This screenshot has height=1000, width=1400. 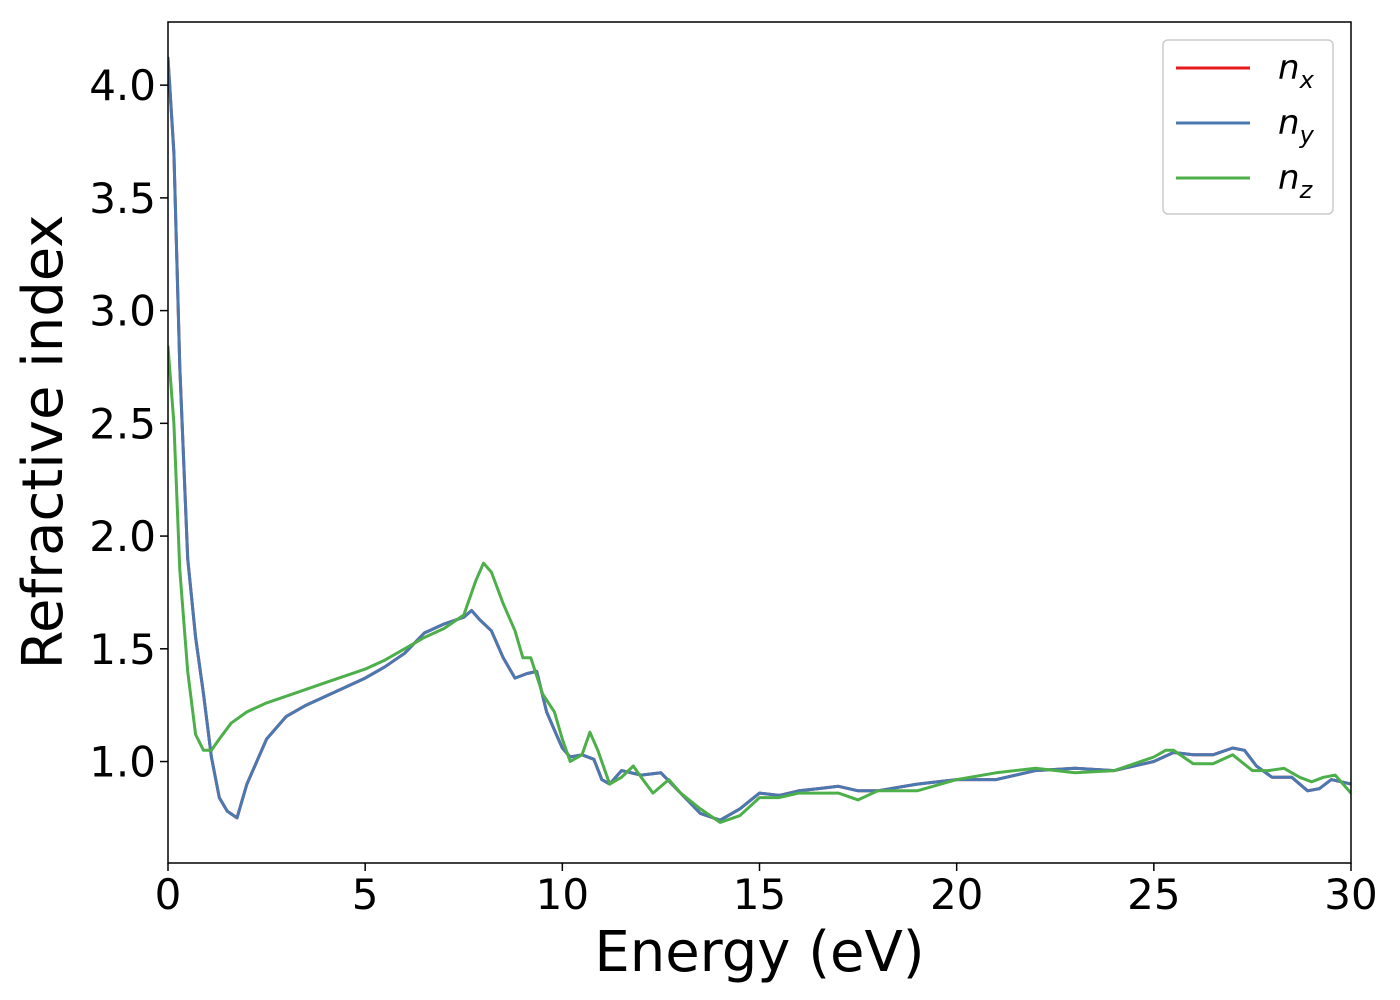 I want to click on y-tick-label: 2.0, so click(x=122, y=536).